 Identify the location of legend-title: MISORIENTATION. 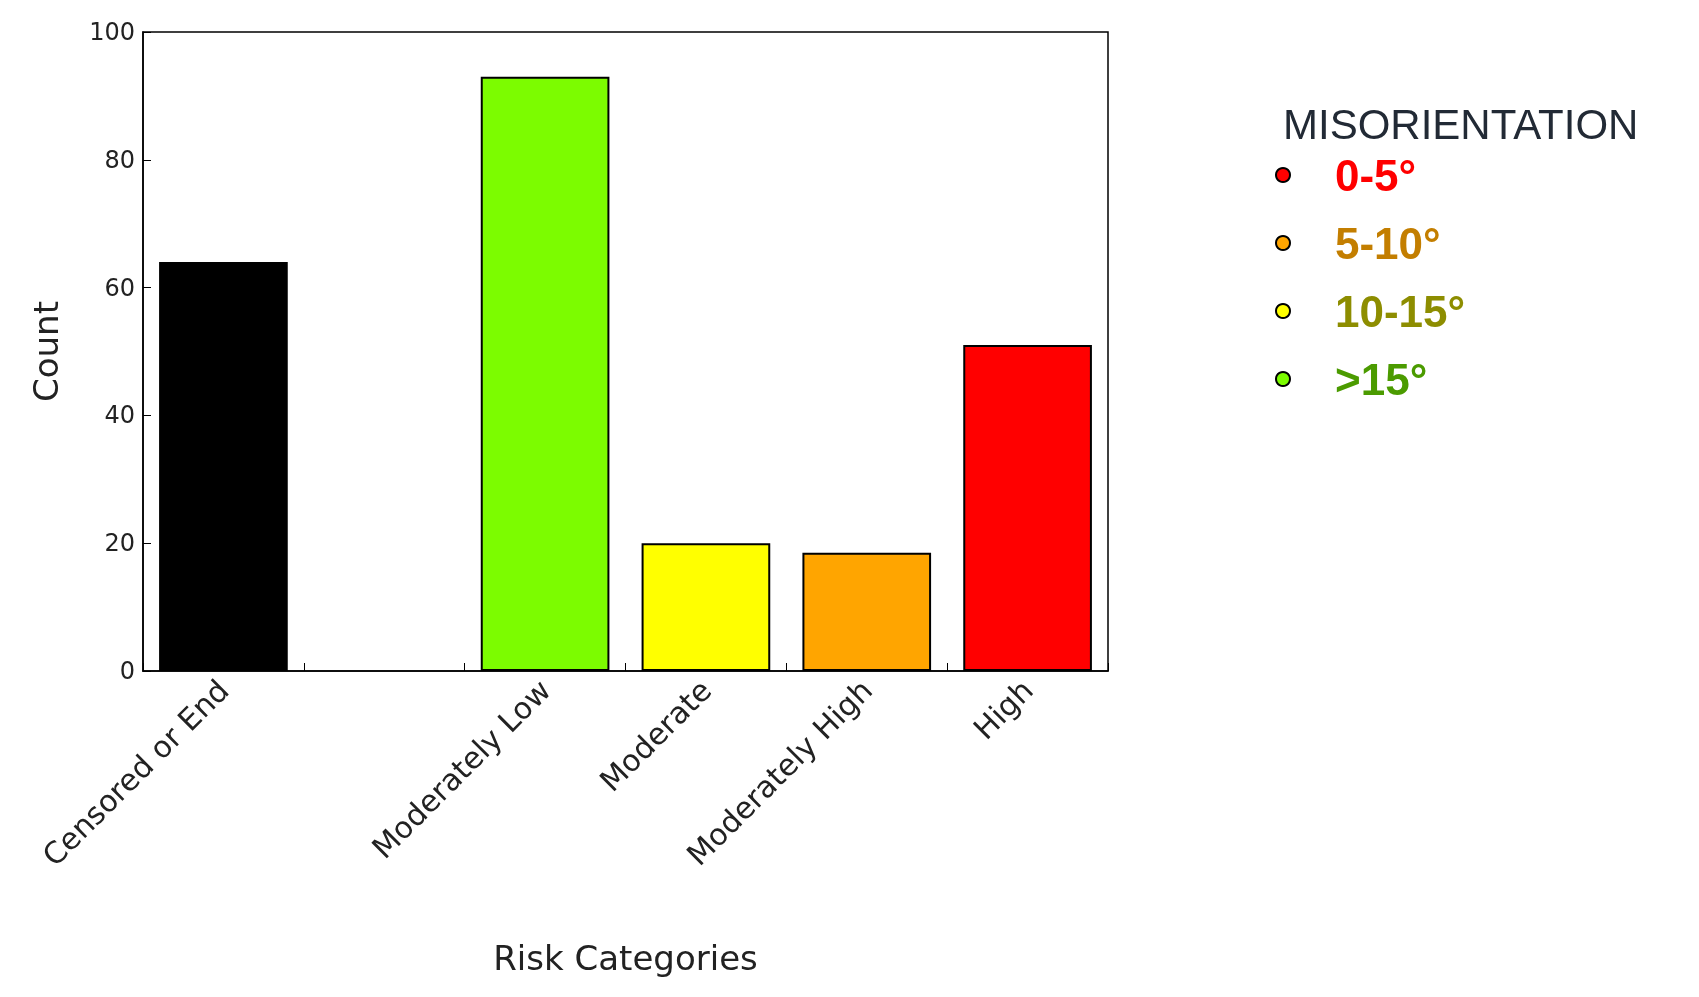
(1461, 124).